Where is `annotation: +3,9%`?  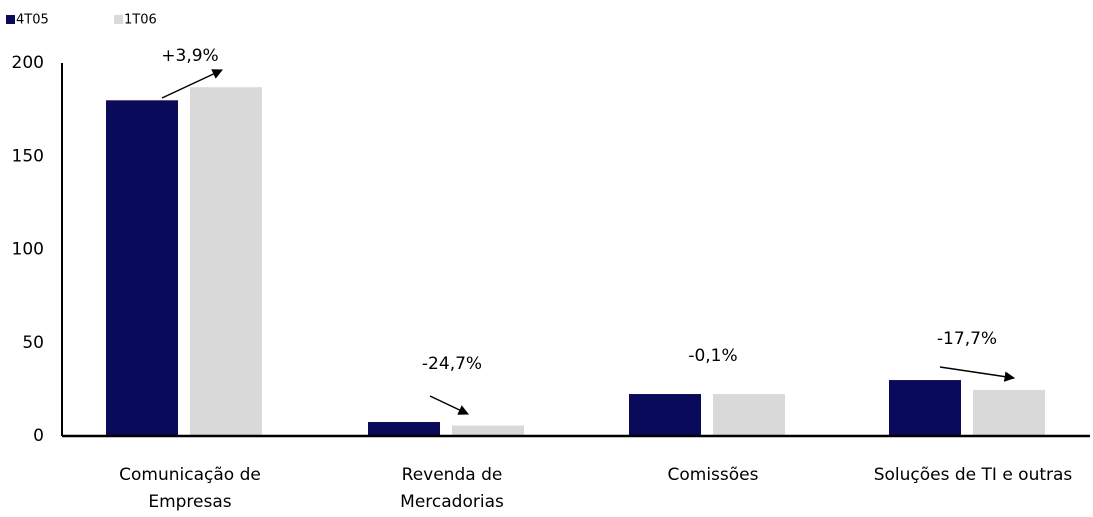 annotation: +3,9% is located at coordinates (189, 56).